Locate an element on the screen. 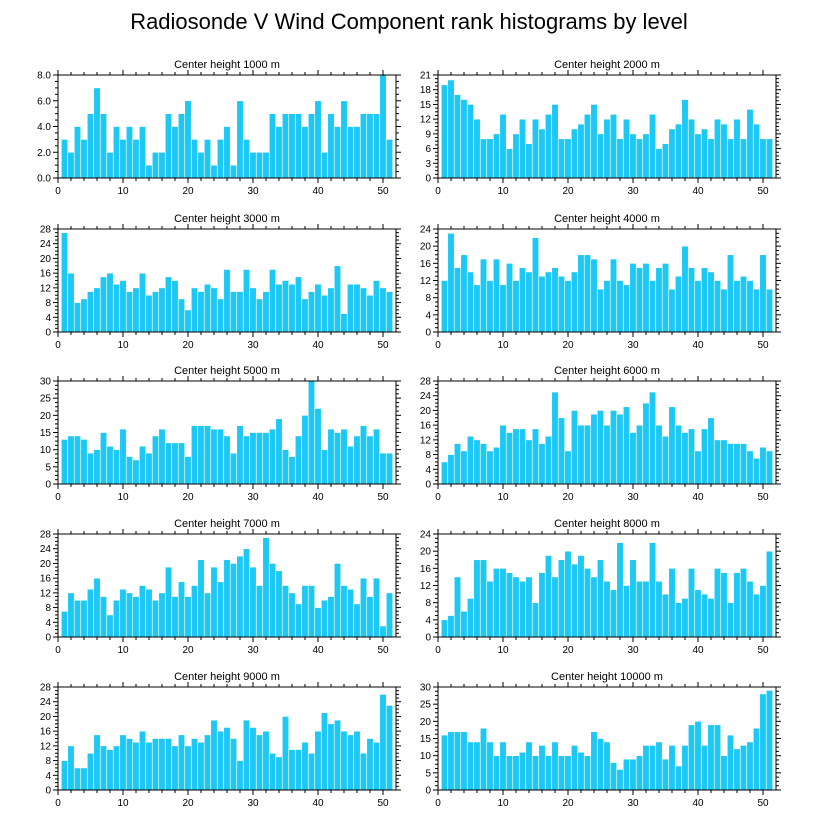  y-tick-label: 24 is located at coordinates (426, 535).